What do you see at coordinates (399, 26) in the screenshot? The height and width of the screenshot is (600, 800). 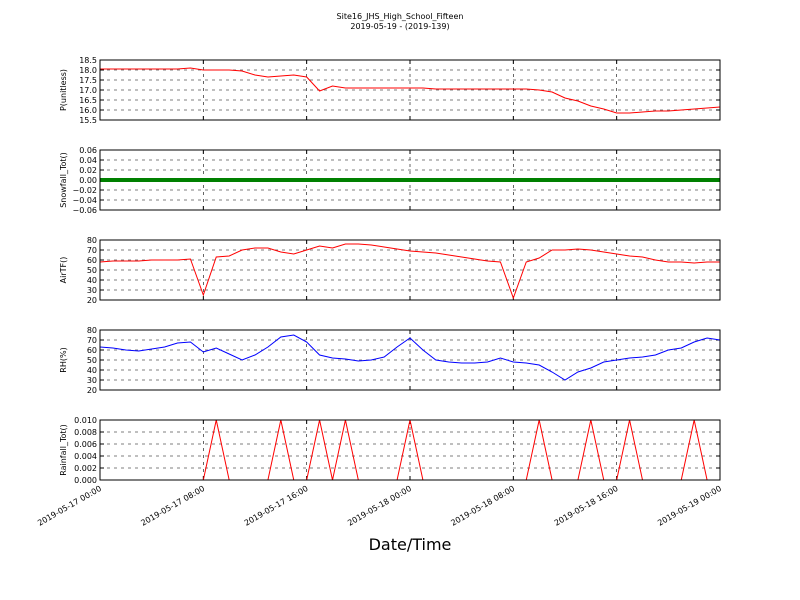 I see `chart-subtitle: 2019-05-19 - (2019-139)` at bounding box center [399, 26].